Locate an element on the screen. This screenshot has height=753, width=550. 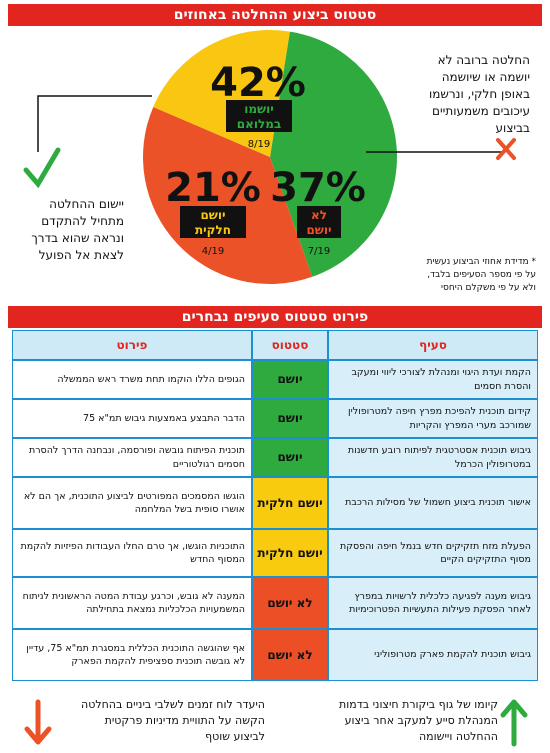
left-connector-line is located at coordinates (94, 123).